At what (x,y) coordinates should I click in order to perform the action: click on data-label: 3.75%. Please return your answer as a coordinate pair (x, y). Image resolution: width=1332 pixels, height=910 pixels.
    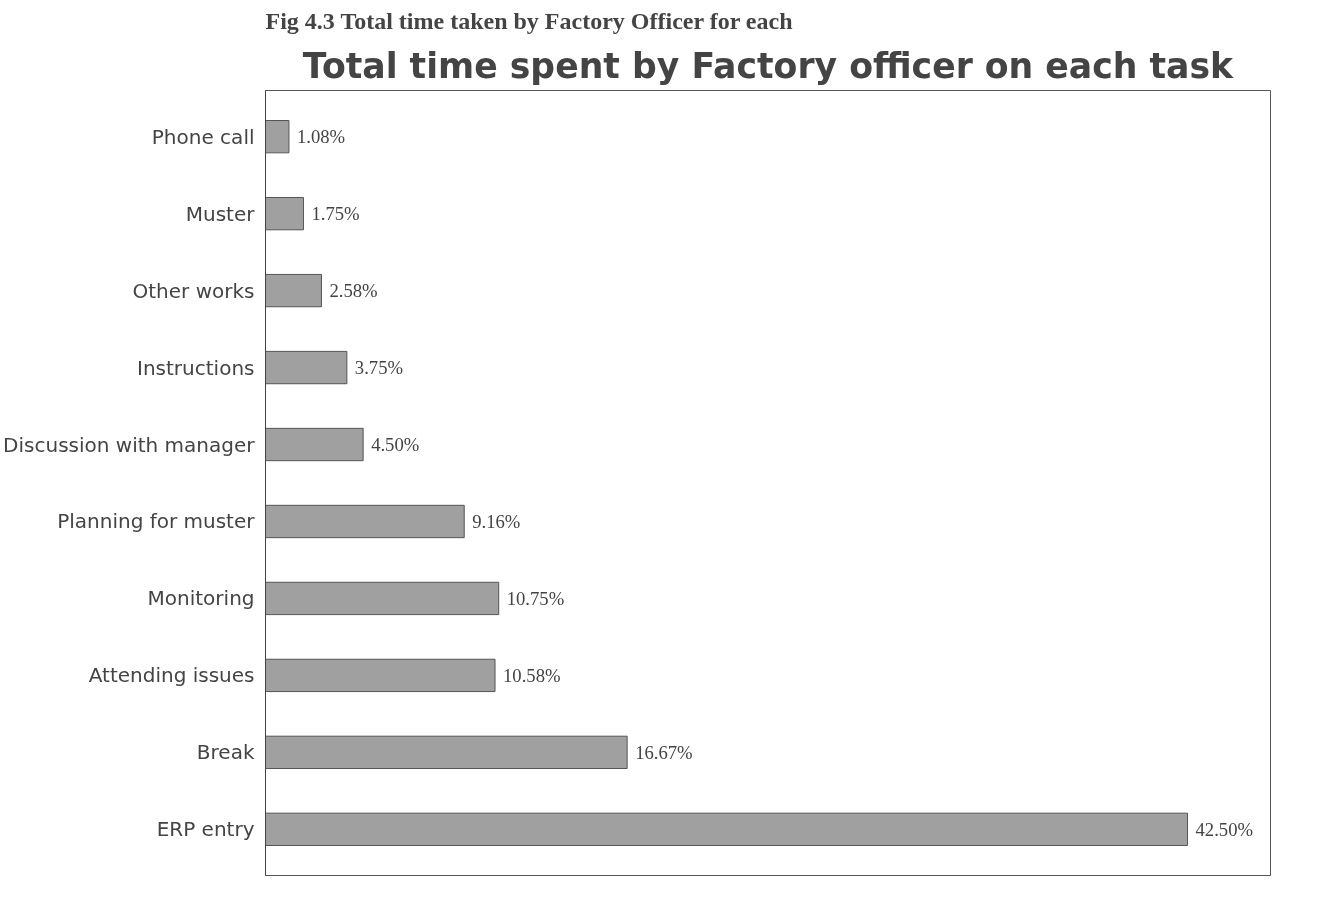
    Looking at the image, I should click on (379, 368).